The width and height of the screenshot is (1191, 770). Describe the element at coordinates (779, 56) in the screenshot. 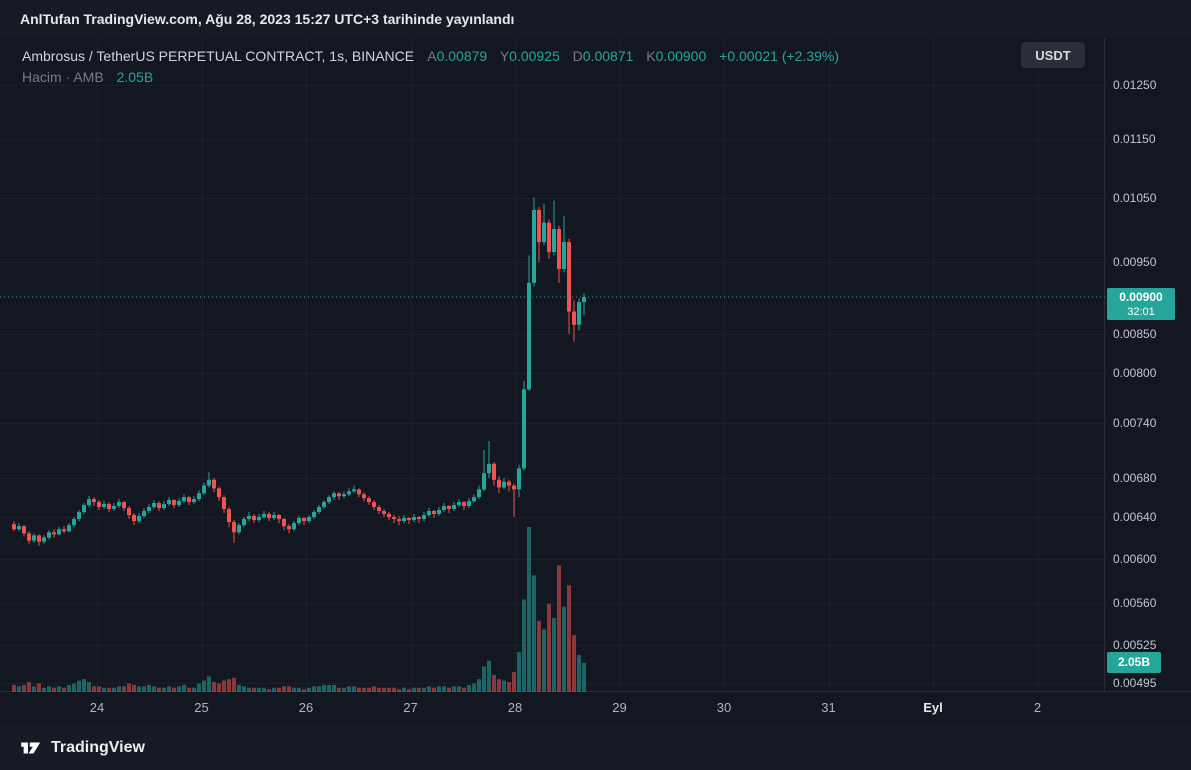

I see `price-change: +0.00021 (+2.39%)` at that location.